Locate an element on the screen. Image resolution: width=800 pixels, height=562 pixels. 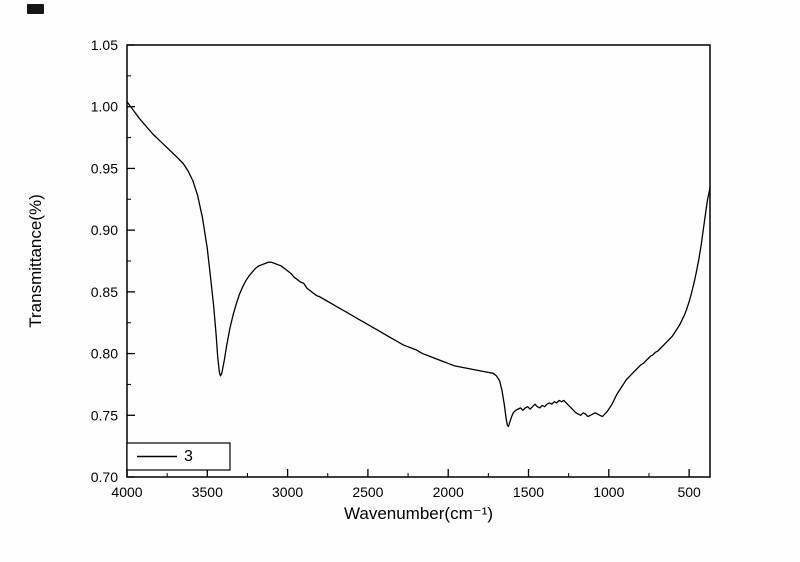
x-axis: 4000 3500 3000 2500 2000 1500 1000 500 is located at coordinates (406, 484).